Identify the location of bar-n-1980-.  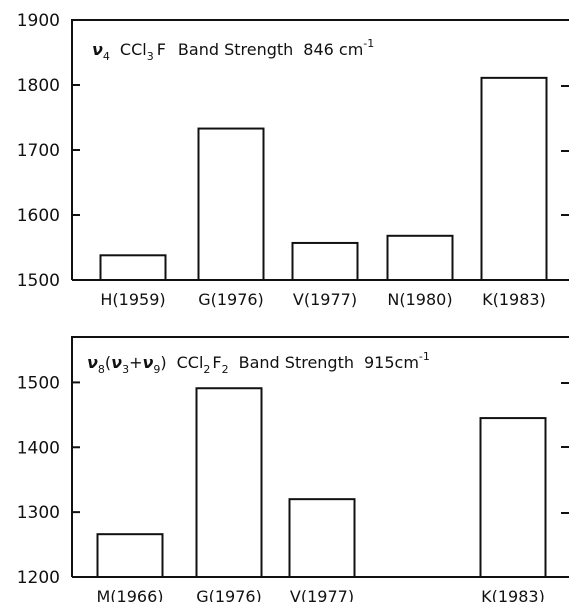
(420, 258).